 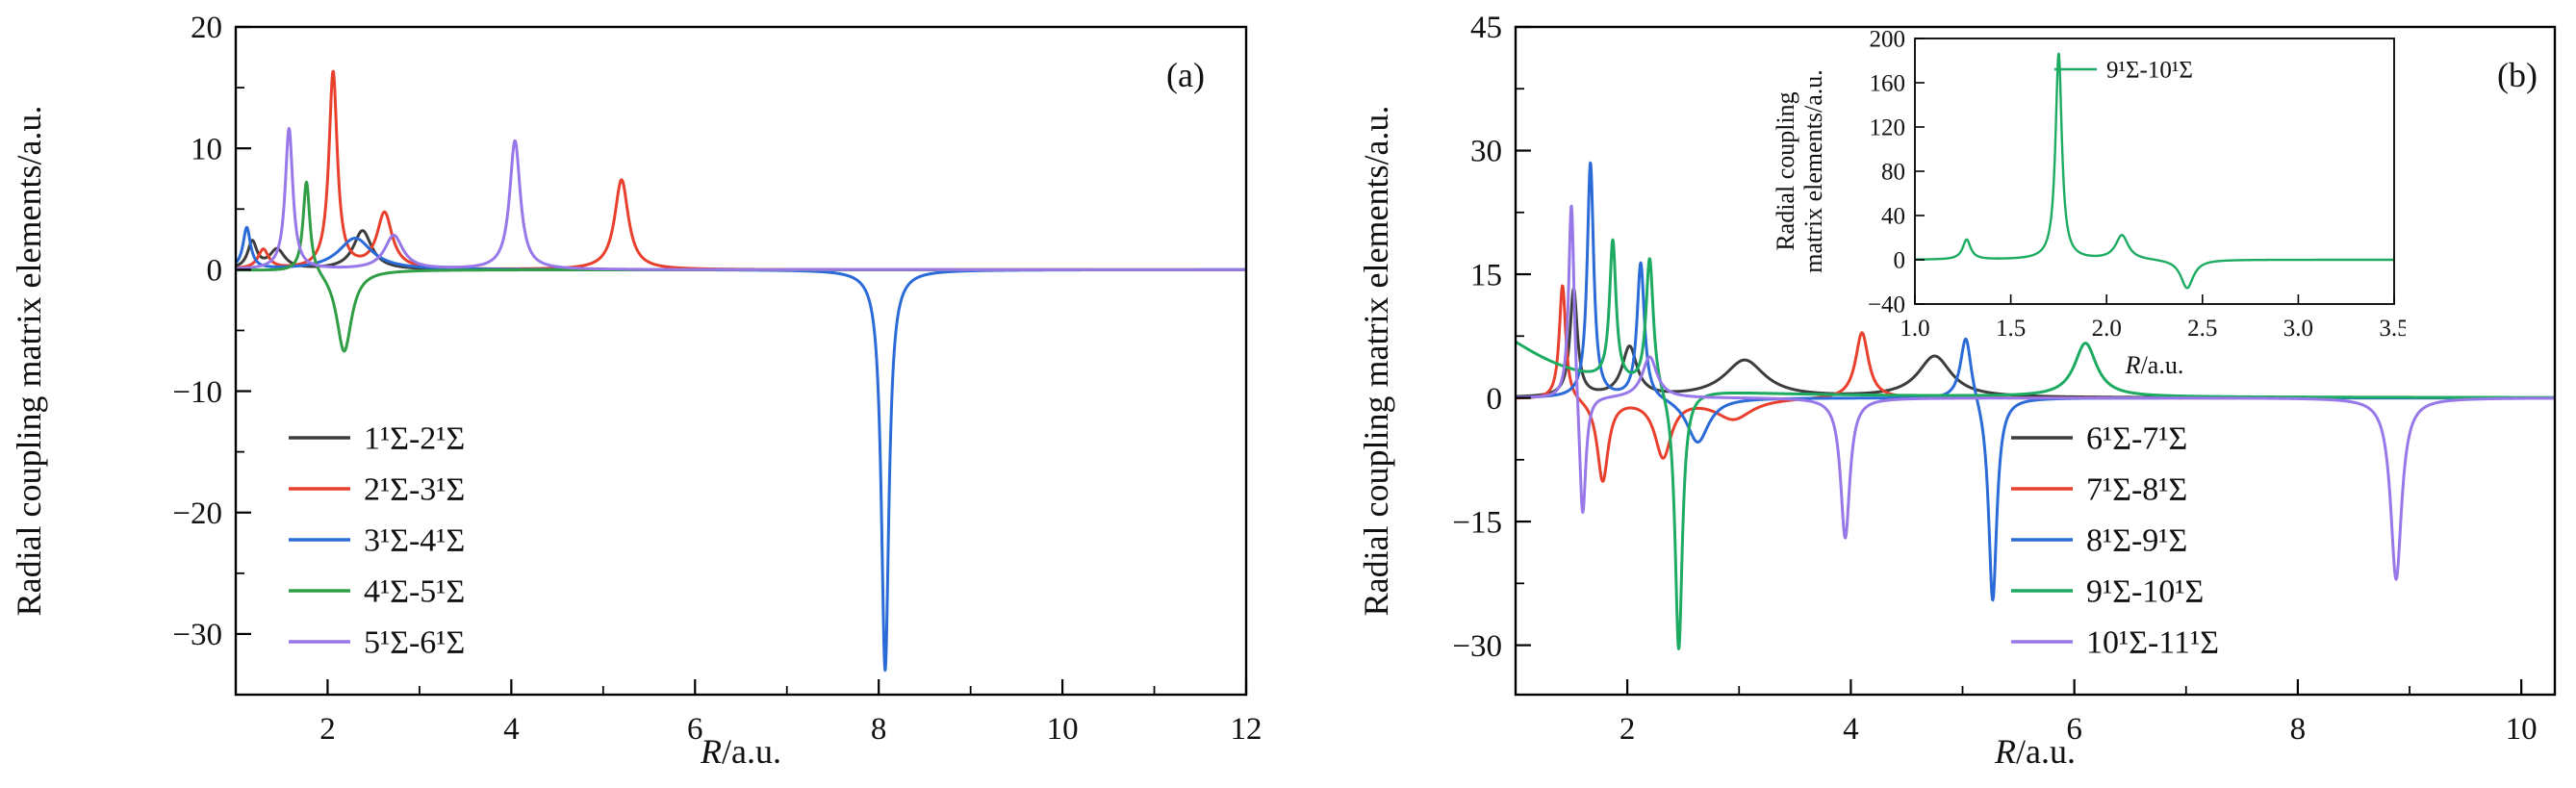 I want to click on y-tick-label: 20, so click(x=206, y=28).